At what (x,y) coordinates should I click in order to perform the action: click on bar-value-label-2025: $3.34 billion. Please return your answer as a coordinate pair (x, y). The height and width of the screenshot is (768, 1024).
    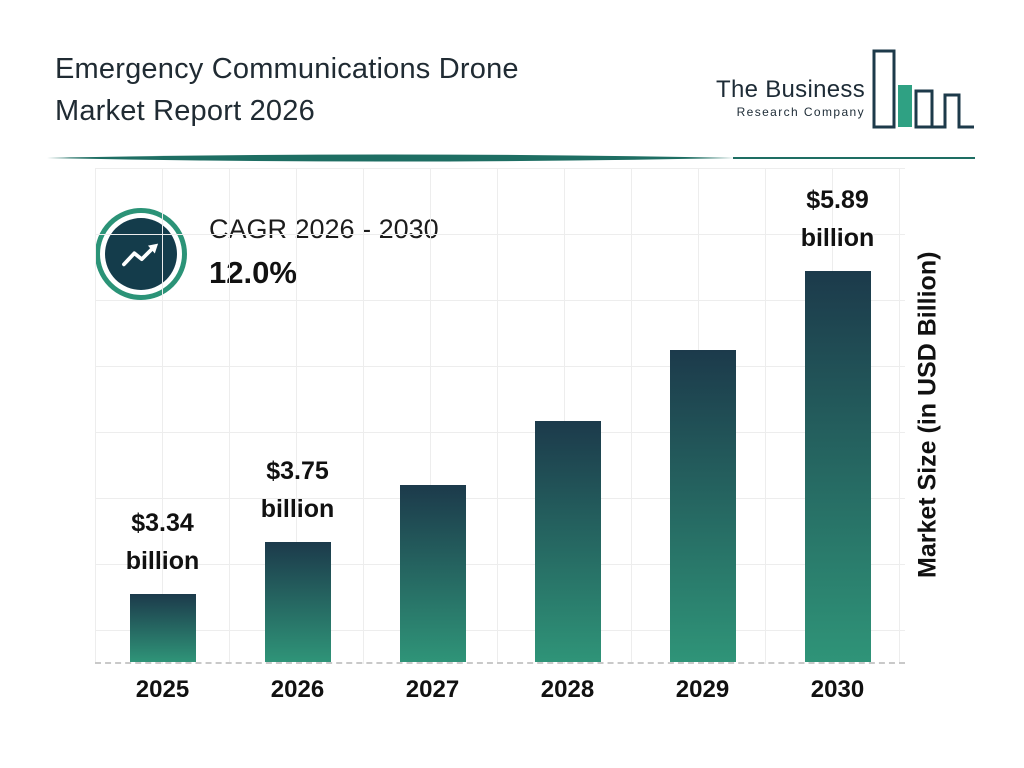
    Looking at the image, I should click on (162, 542).